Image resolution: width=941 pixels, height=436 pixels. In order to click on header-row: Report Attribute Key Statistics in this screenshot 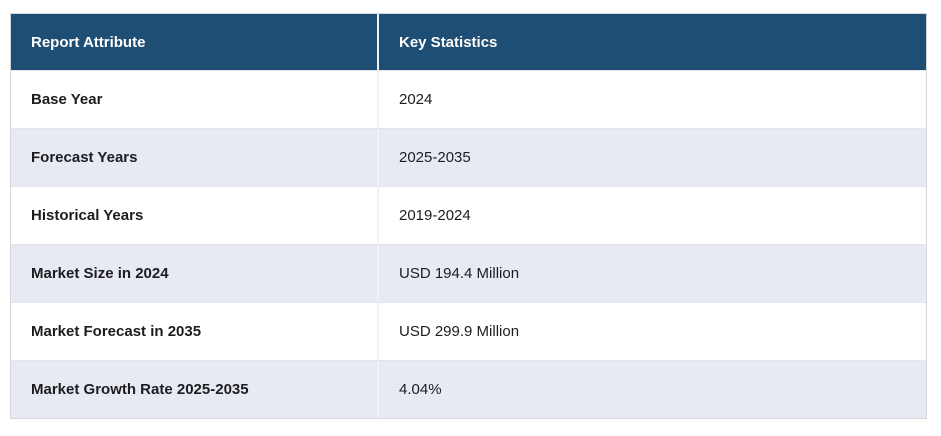, I will do `click(468, 42)`.